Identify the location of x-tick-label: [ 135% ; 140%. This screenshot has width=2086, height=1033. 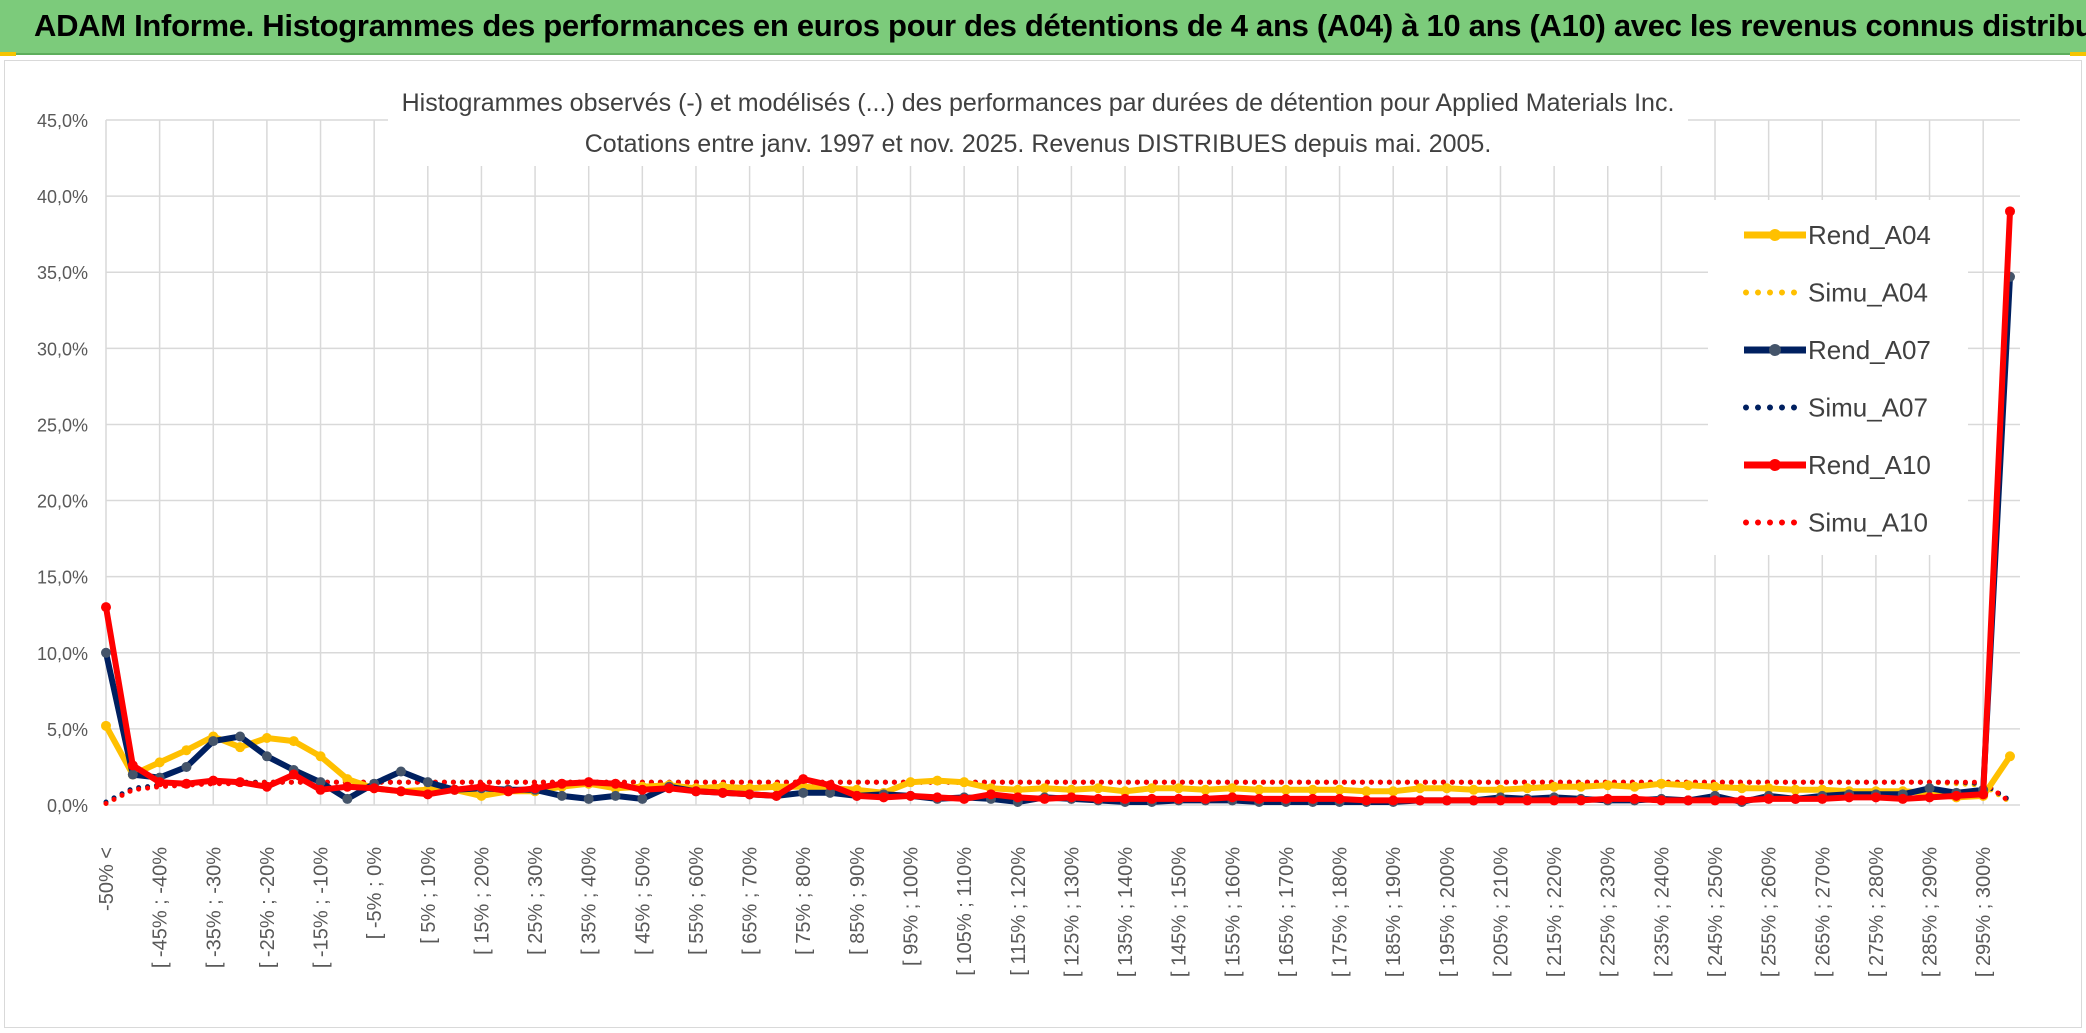
(1126, 912).